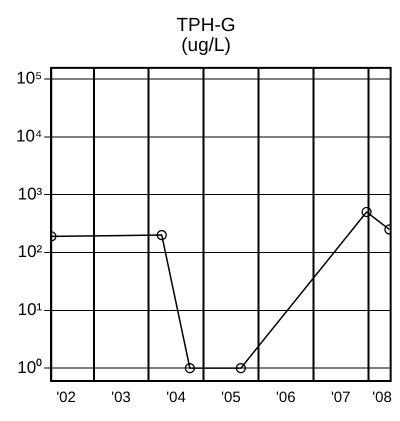 Image resolution: width=400 pixels, height=421 pixels. I want to click on y-tick-label: 10⁴, so click(29, 136).